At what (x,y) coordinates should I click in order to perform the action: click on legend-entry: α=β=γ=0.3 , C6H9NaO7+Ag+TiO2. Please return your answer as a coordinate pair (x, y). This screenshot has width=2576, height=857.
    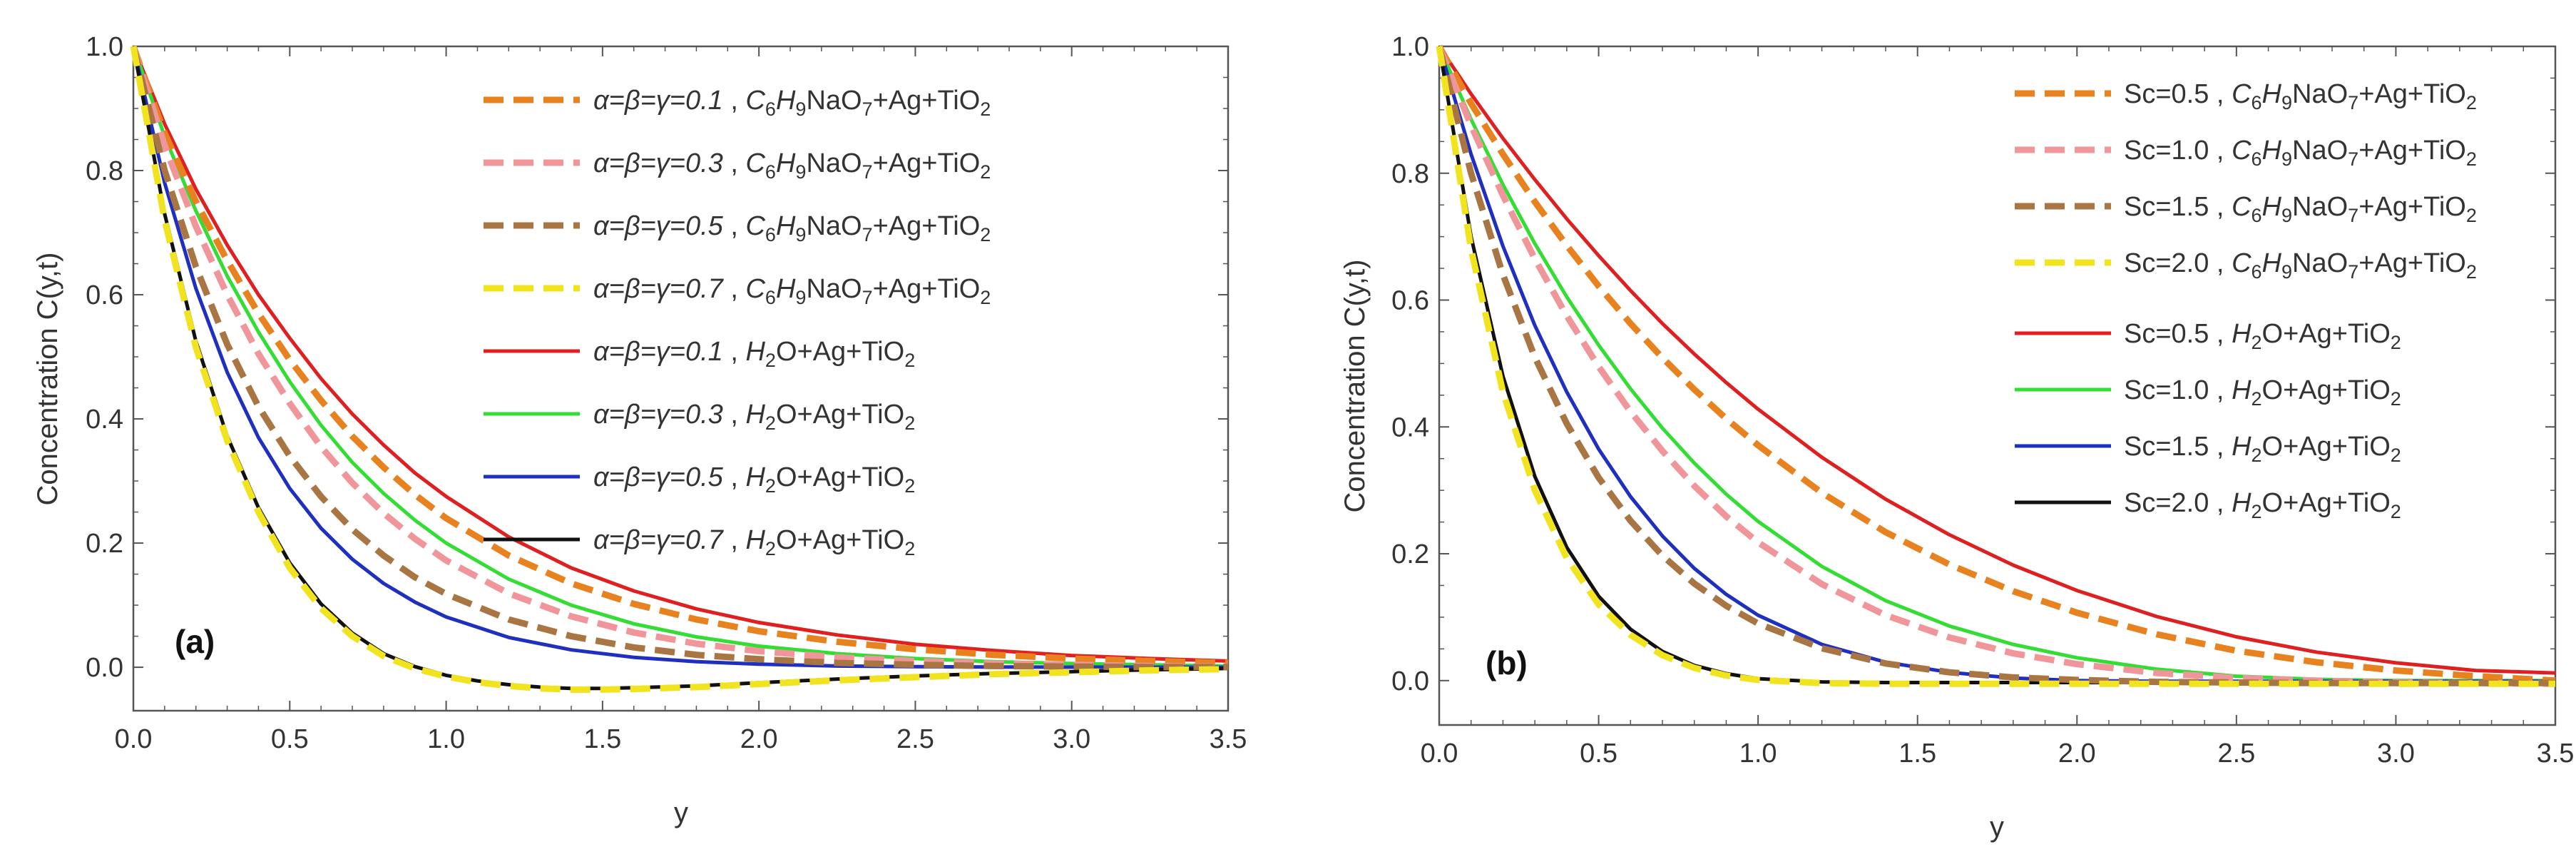
    Looking at the image, I should click on (792, 165).